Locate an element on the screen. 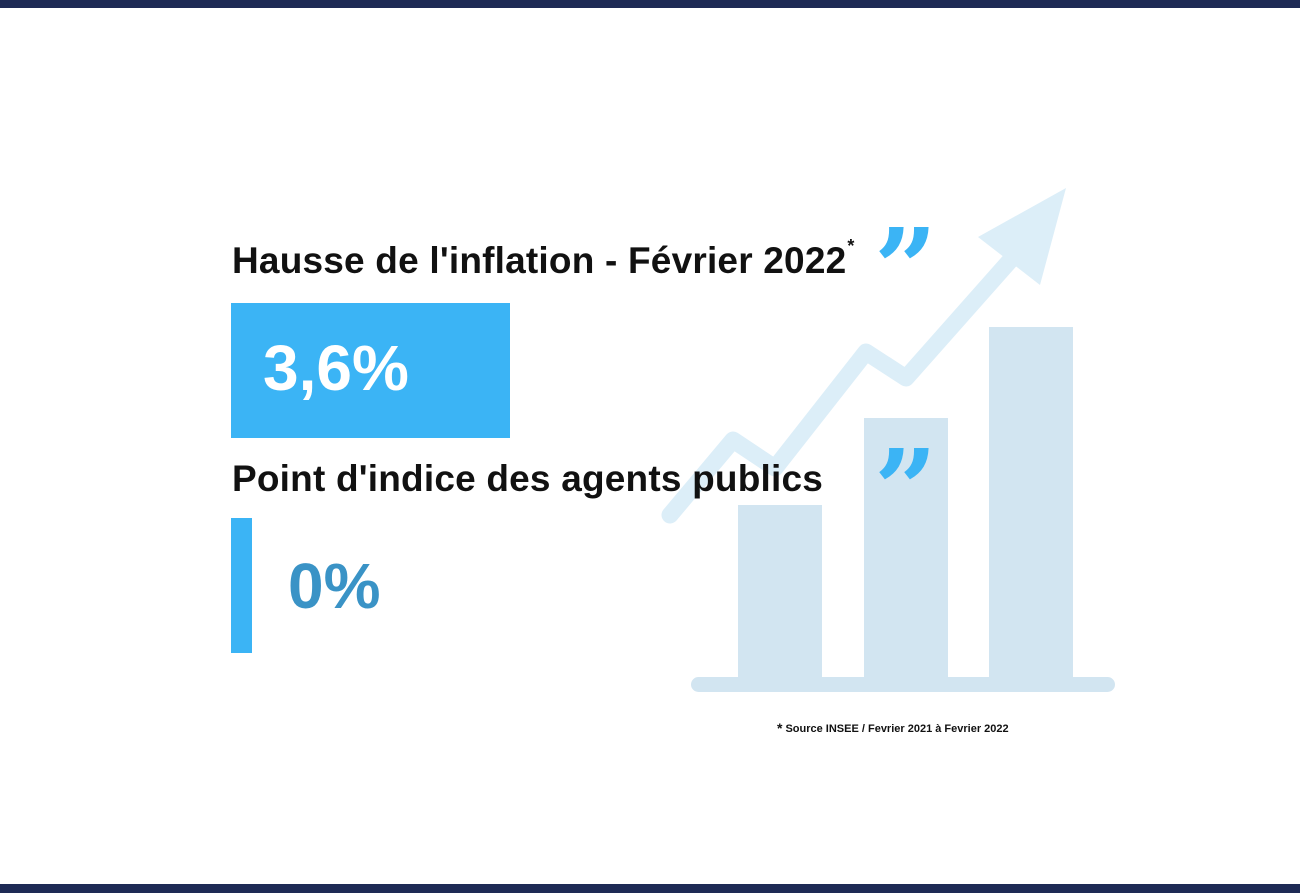 The image size is (1300, 893). inflation-label: Hausse de l'inflation - Février 2022* is located at coordinates (543, 259).